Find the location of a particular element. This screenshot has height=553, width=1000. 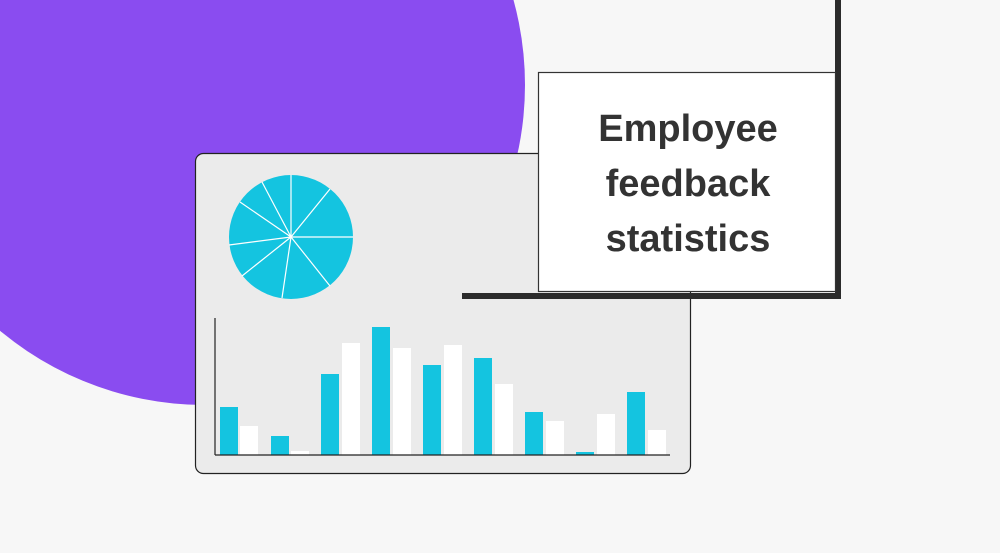

pie-slice-lines is located at coordinates (290, 237).